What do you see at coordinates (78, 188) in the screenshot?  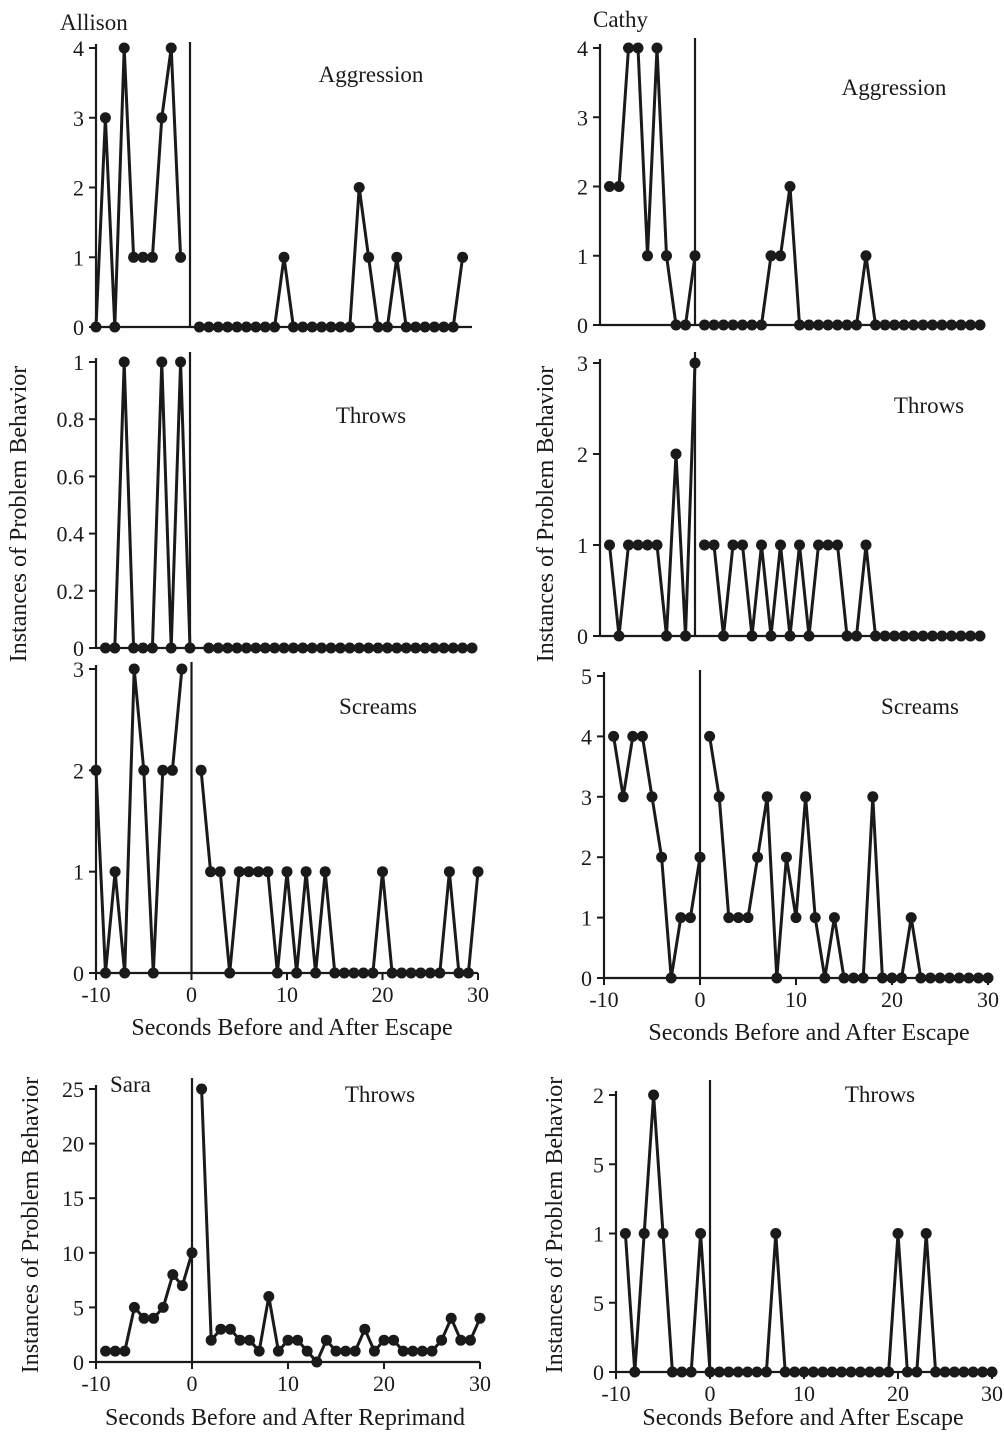 I see `y-tick-label: 2` at bounding box center [78, 188].